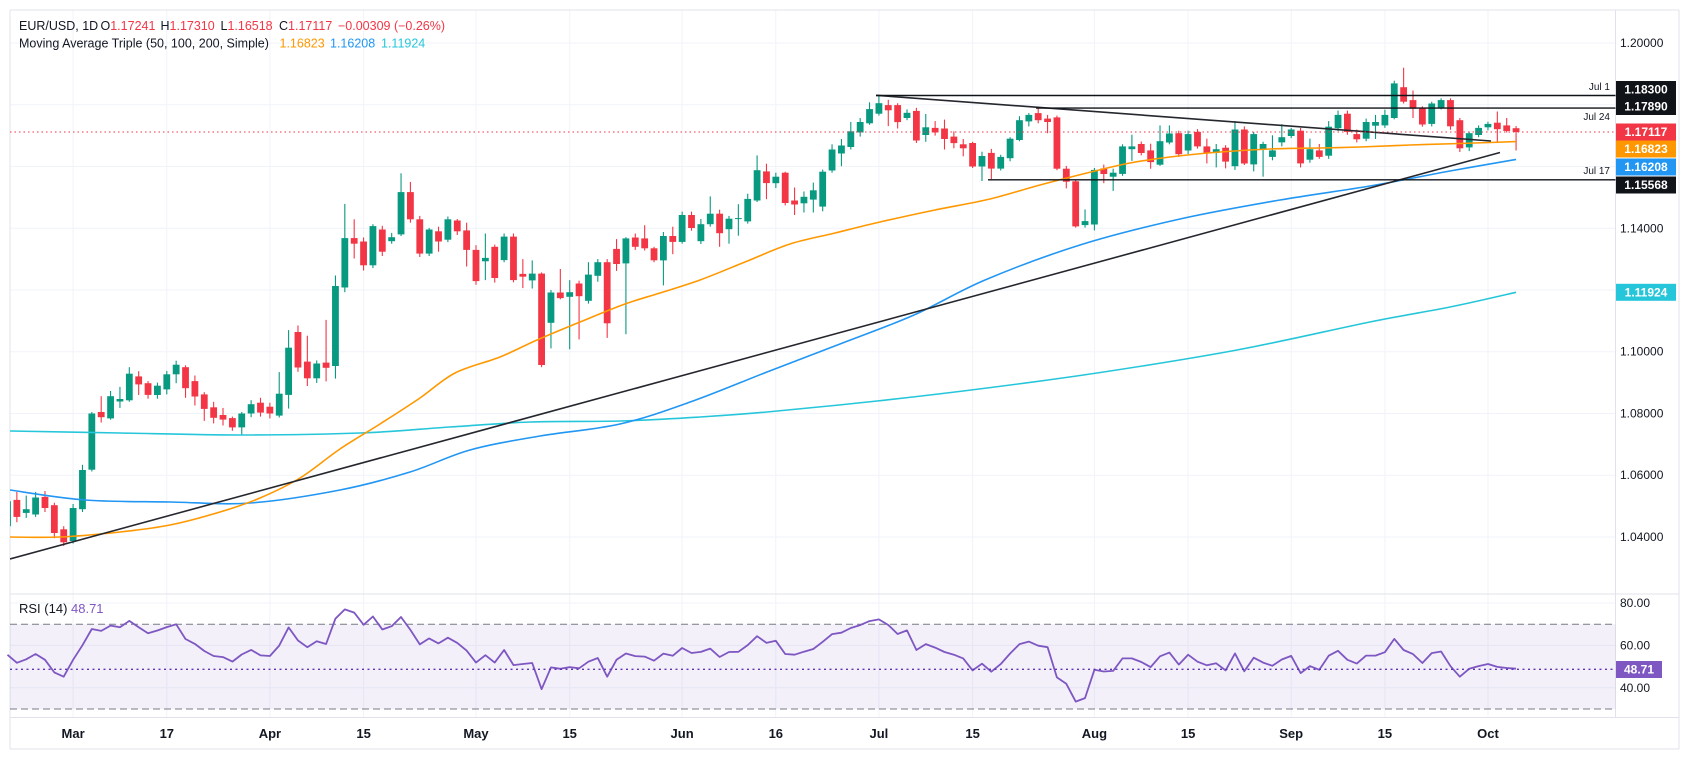 The image size is (1688, 767). Describe the element at coordinates (305, 26) in the screenshot. I see `svg-text: C1.17117` at that location.